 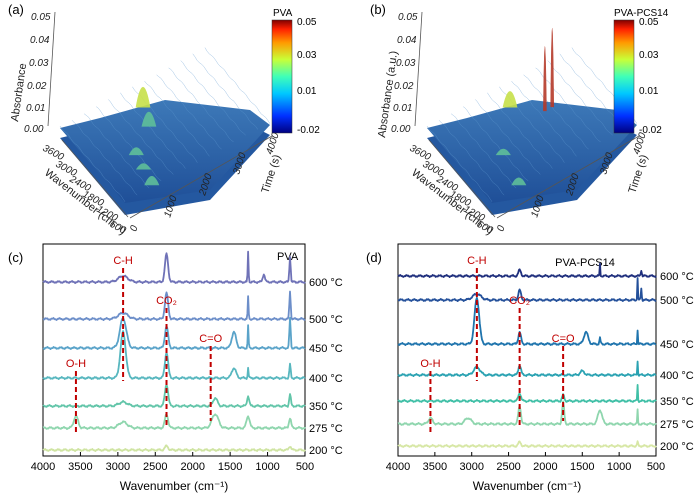 I want to click on panel-c-title: PVA, so click(x=288, y=257).